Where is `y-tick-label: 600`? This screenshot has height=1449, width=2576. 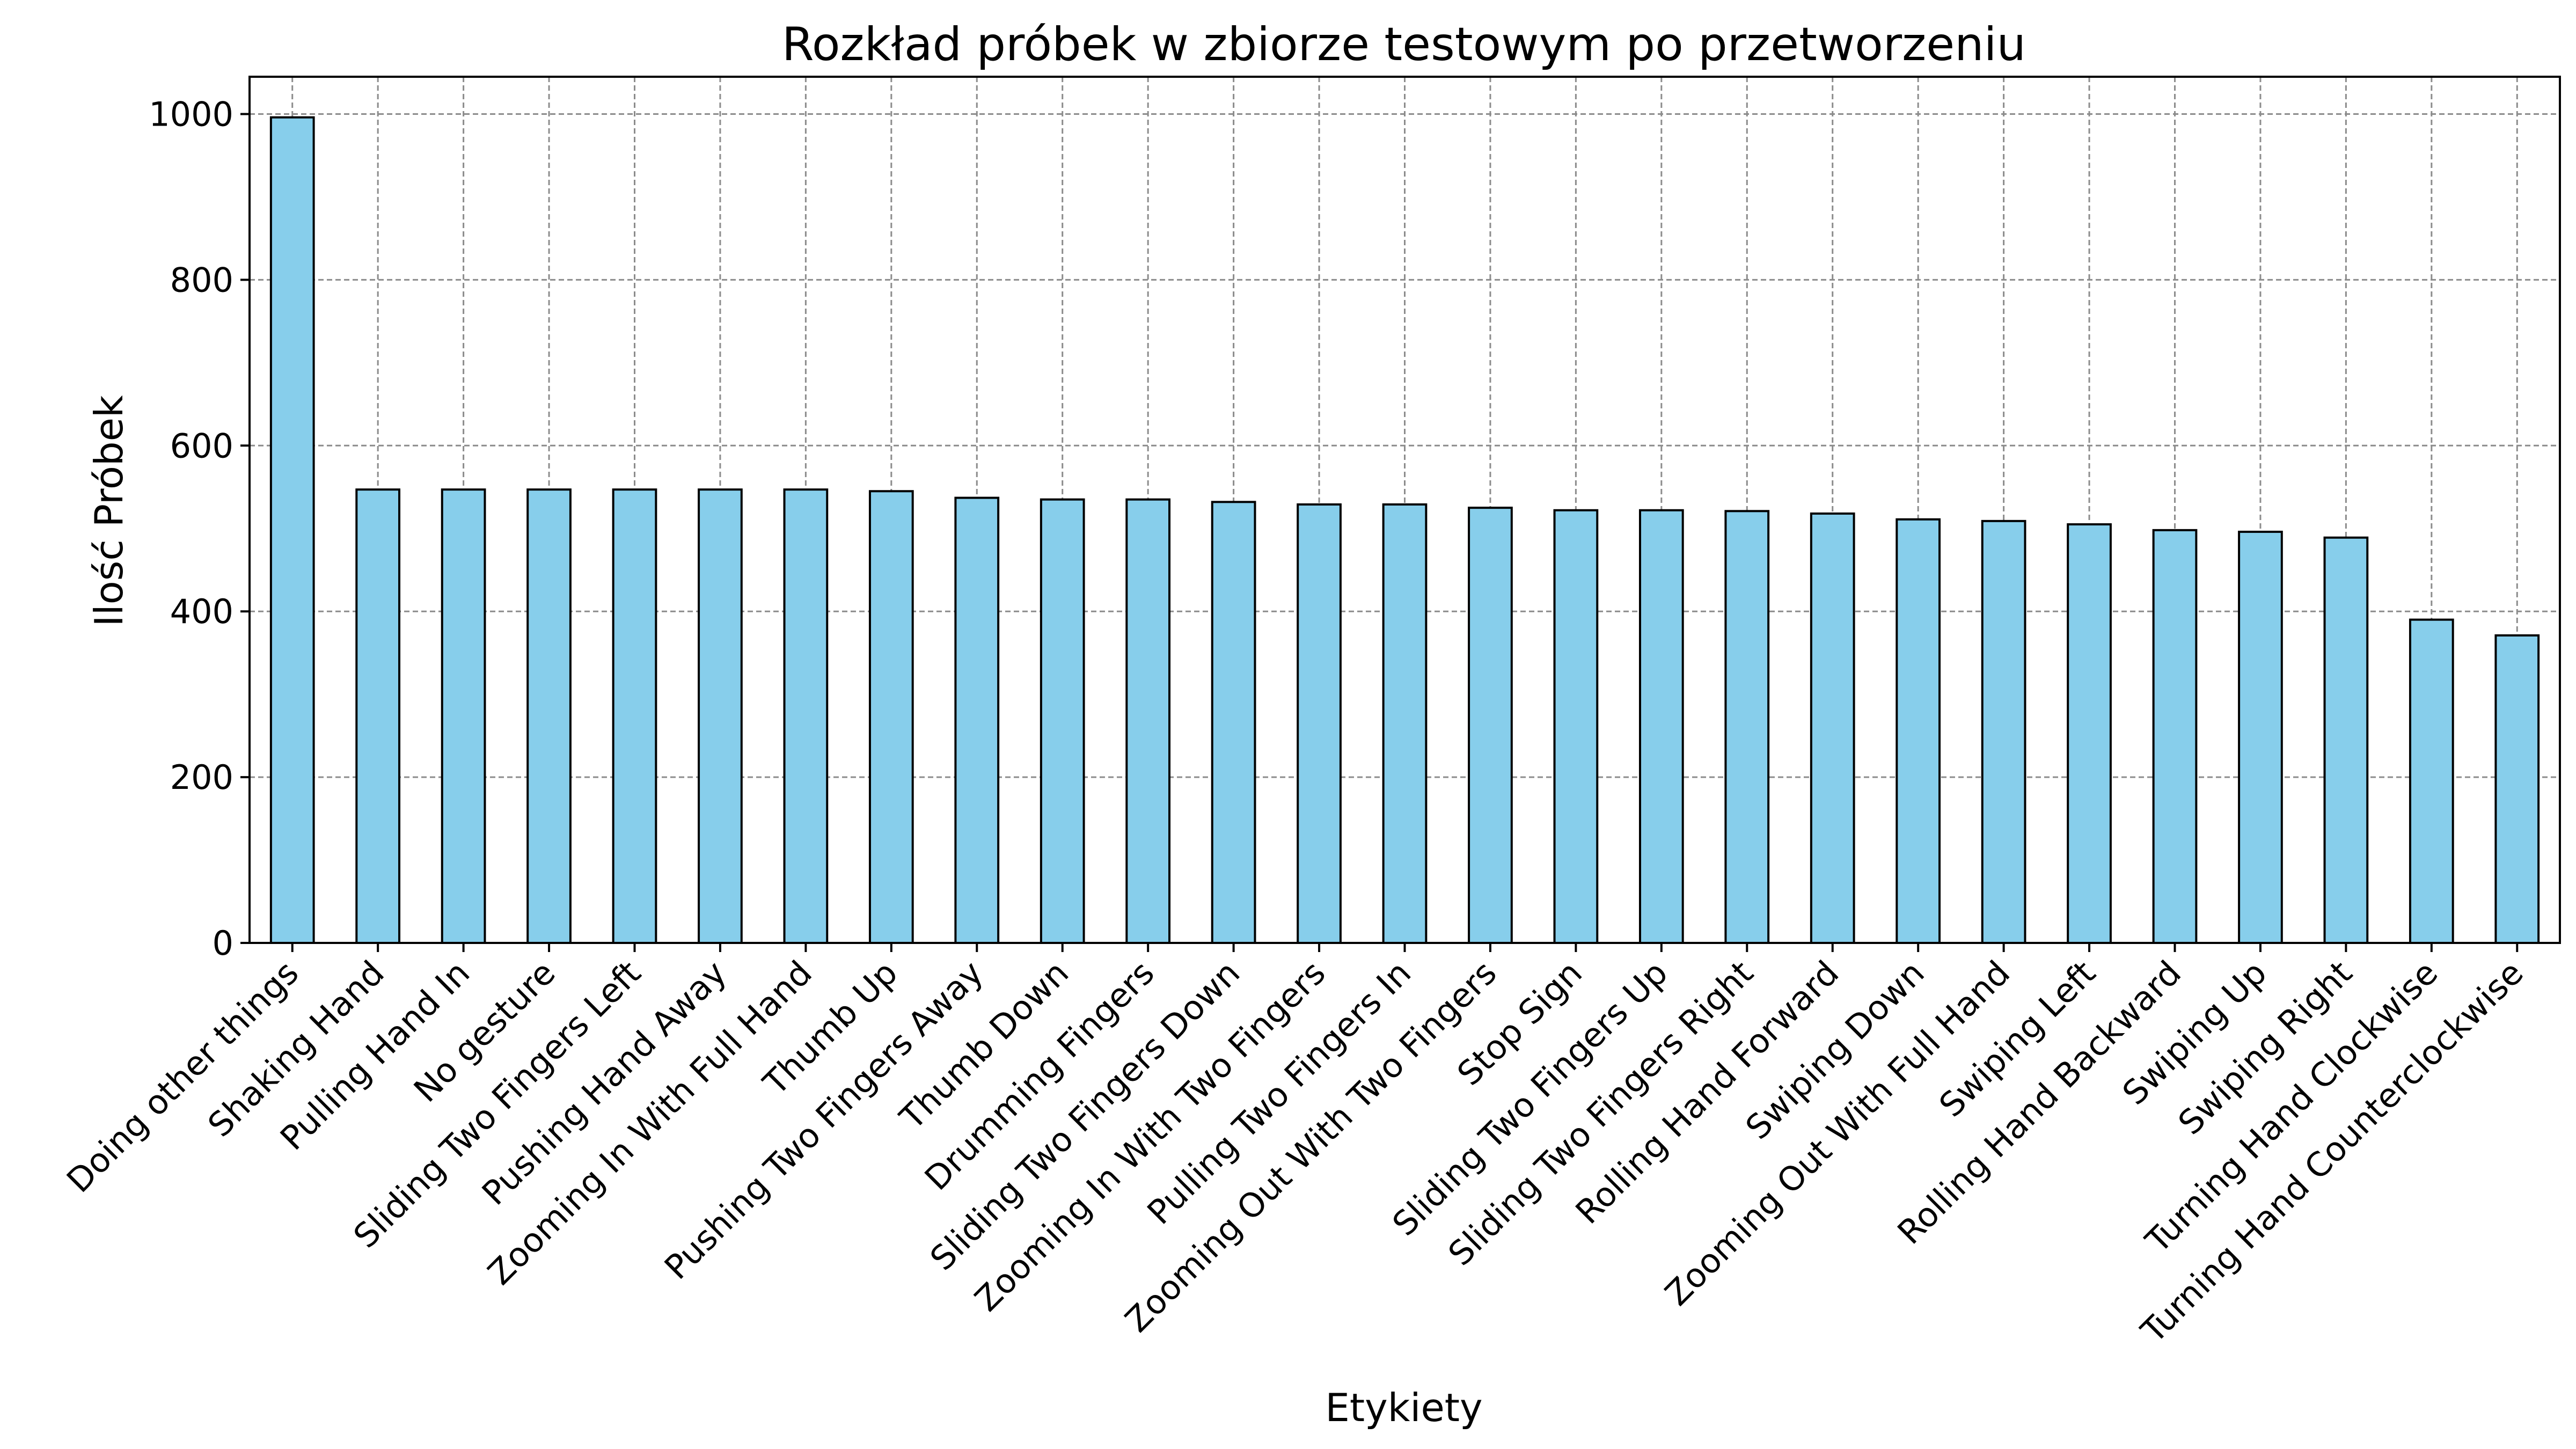 y-tick-label: 600 is located at coordinates (201, 445).